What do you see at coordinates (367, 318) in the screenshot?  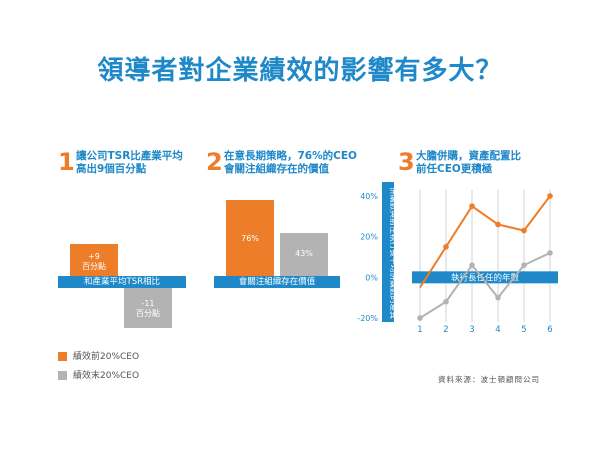 I see `y-tick-4: -20%` at bounding box center [367, 318].